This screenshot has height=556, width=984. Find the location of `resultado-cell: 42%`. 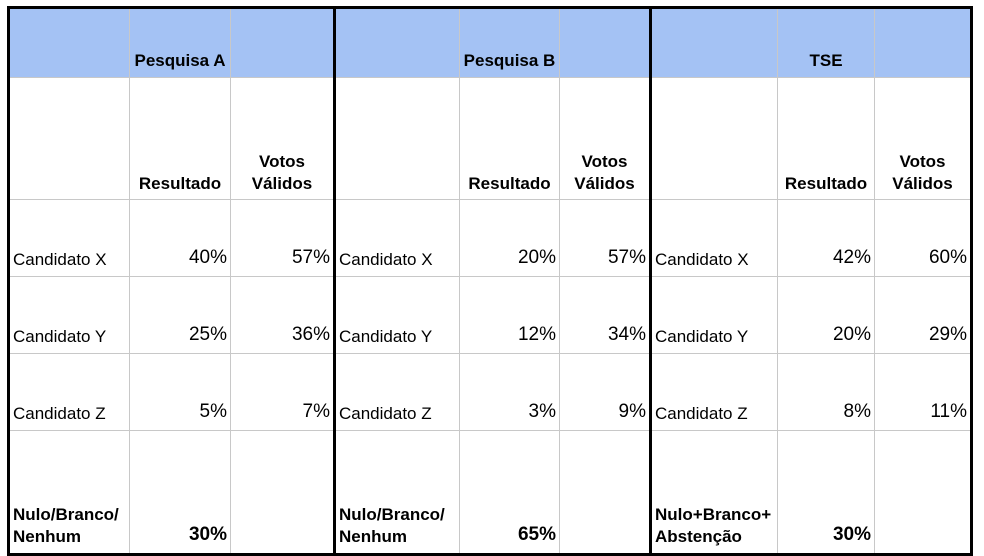

resultado-cell: 42% is located at coordinates (826, 238).